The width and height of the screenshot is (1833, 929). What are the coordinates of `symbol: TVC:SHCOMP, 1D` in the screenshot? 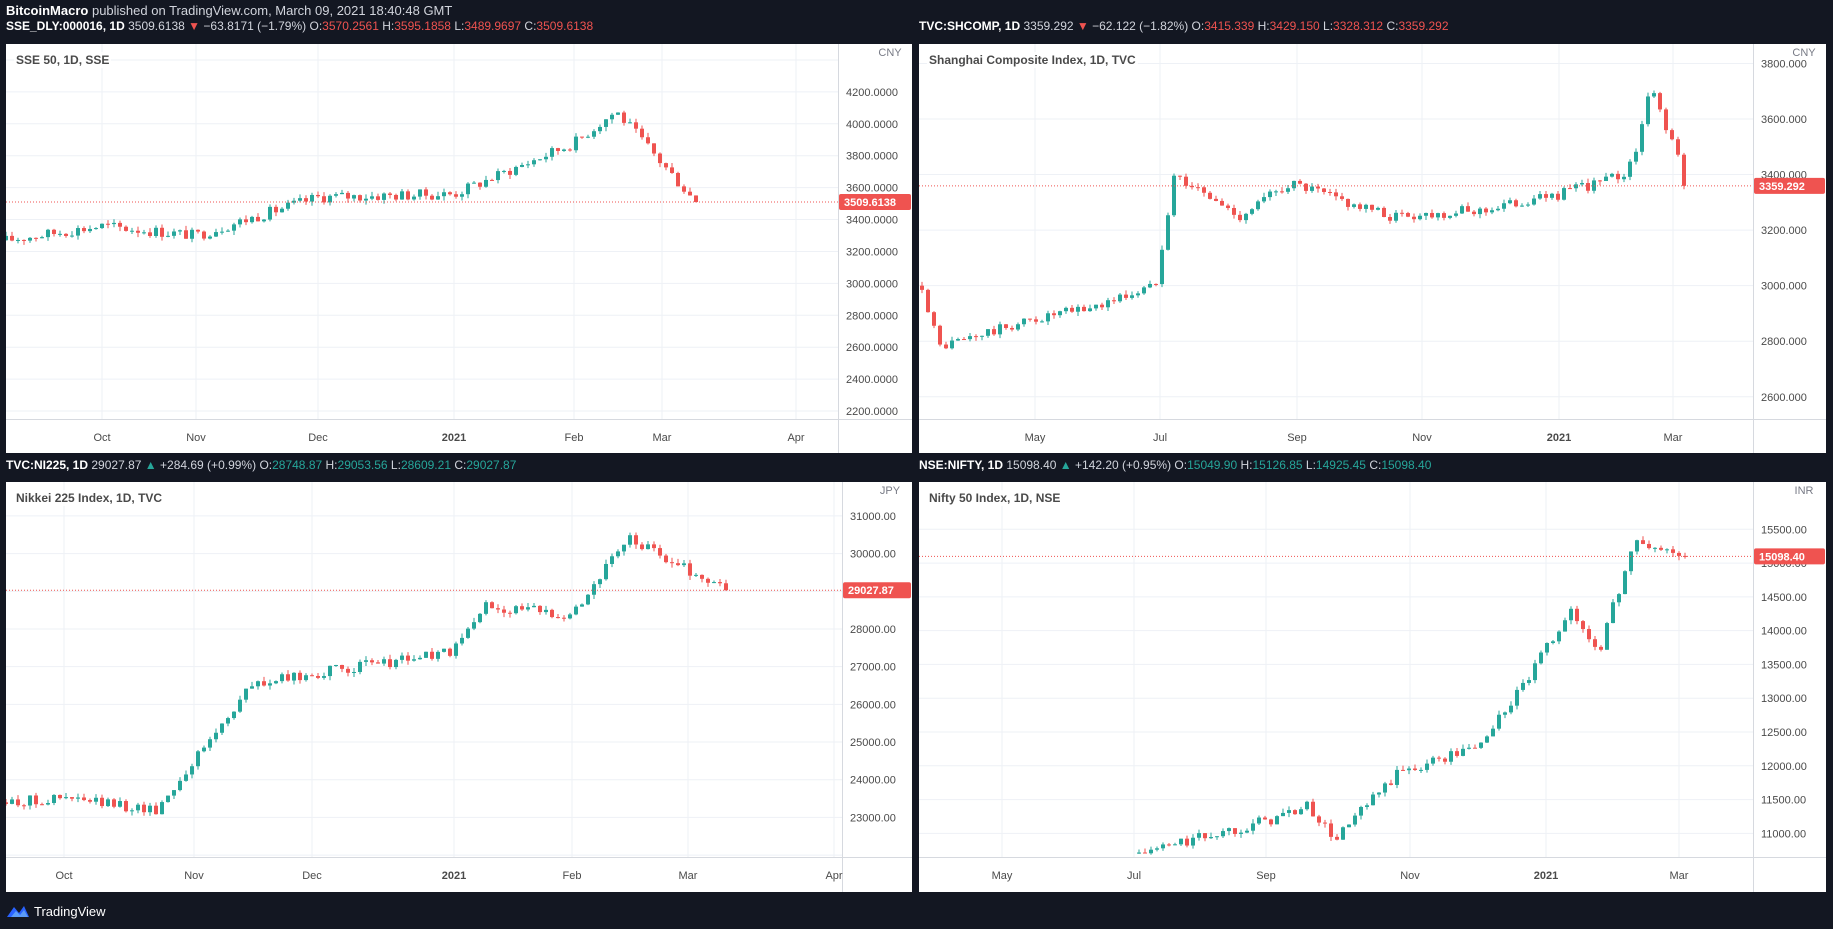 It's located at (970, 26).